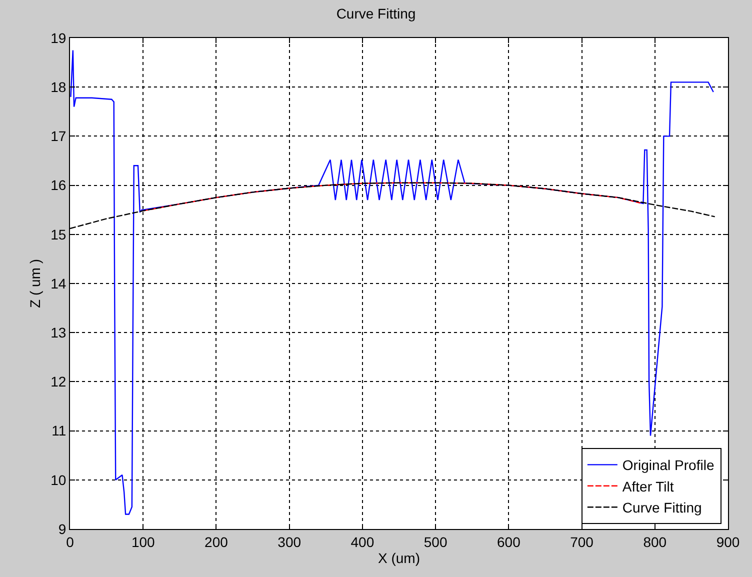 This screenshot has height=577, width=752. I want to click on y-tick-label: 11, so click(59, 430).